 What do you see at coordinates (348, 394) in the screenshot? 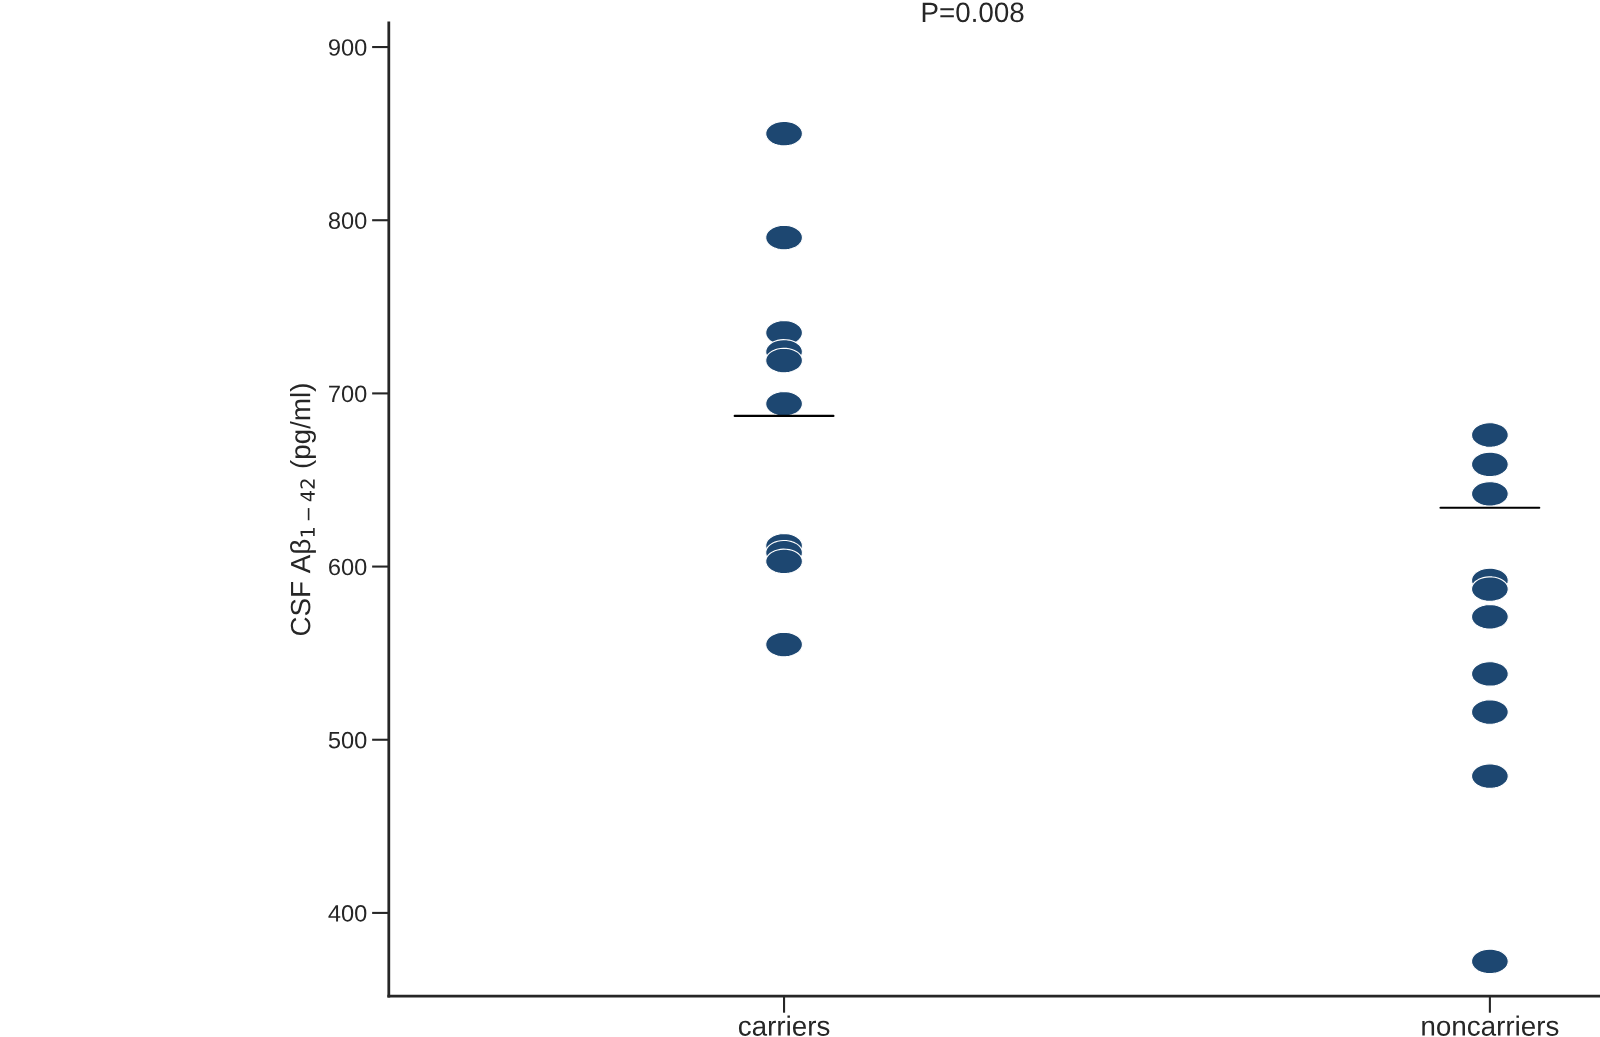
I see `y-tick-label: 700` at bounding box center [348, 394].